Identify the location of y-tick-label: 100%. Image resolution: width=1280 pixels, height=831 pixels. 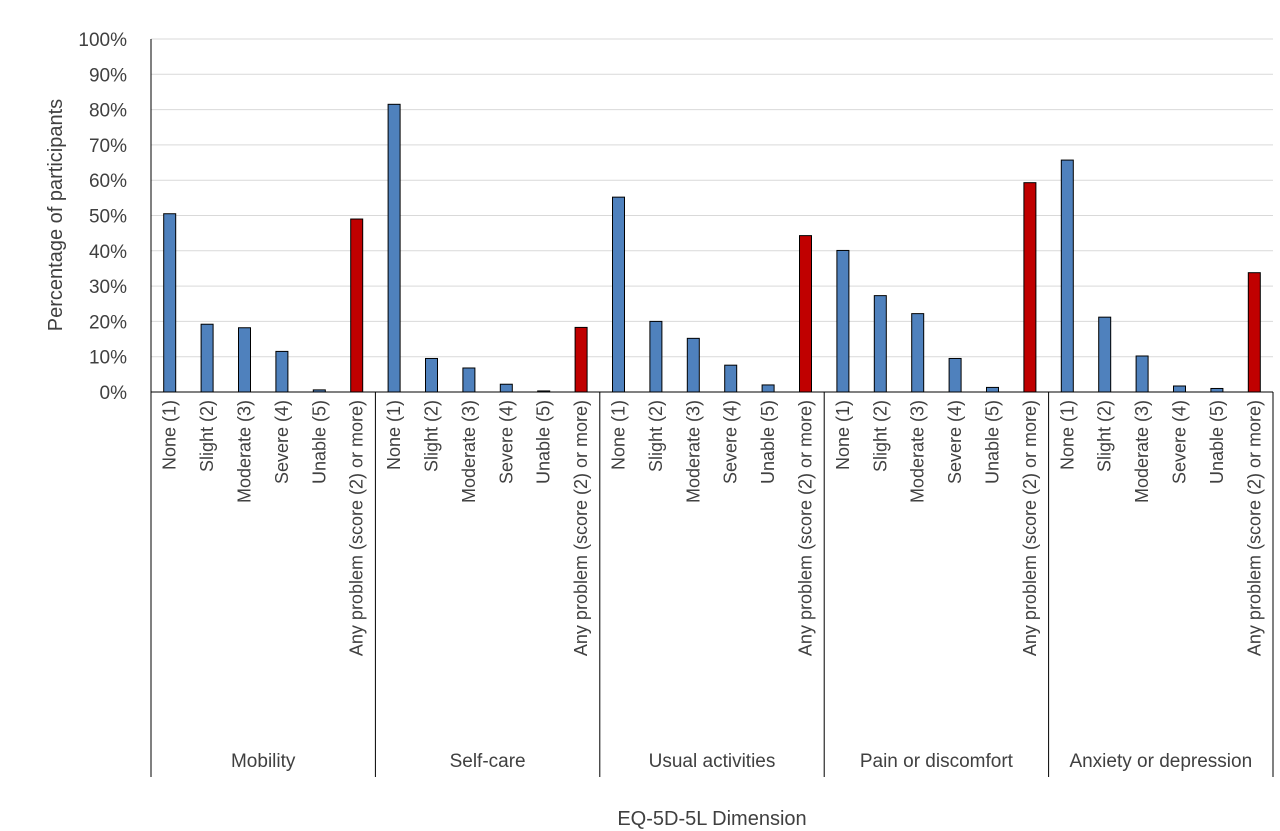
(102, 40).